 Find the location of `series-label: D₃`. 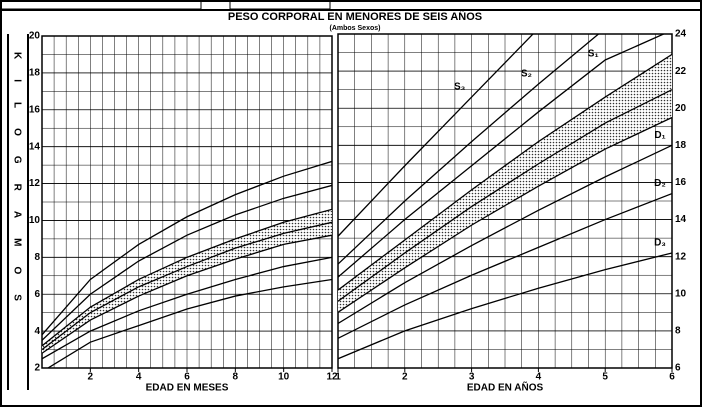

series-label: D₃ is located at coordinates (660, 243).